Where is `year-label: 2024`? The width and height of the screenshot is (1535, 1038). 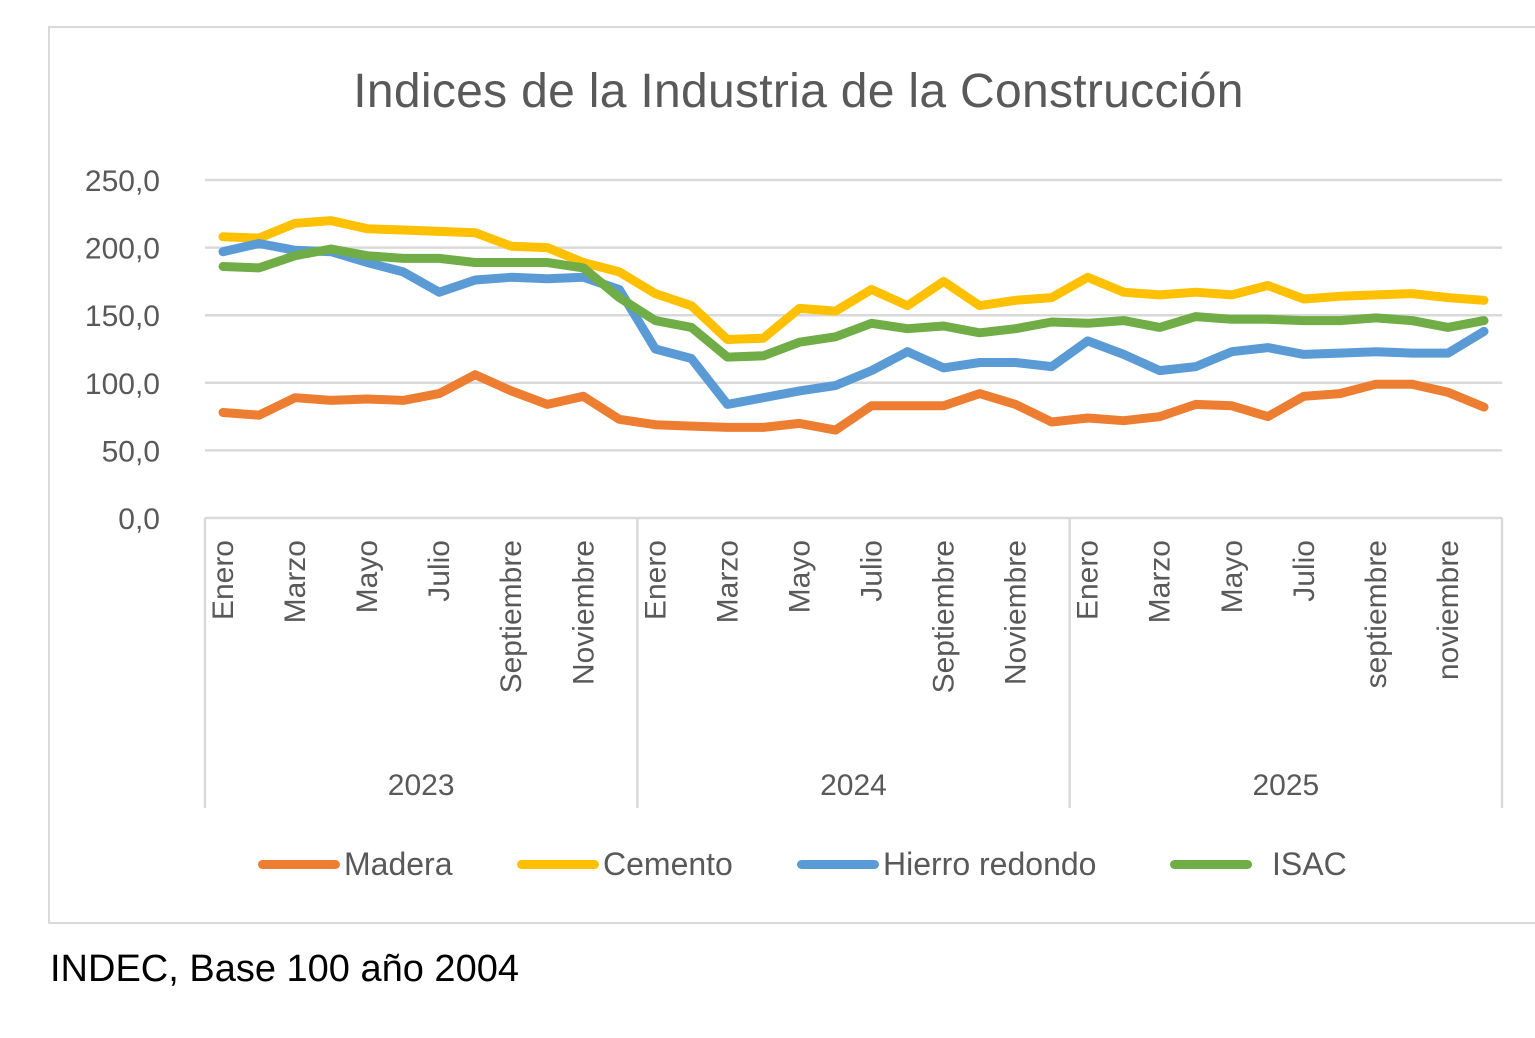
year-label: 2024 is located at coordinates (853, 785).